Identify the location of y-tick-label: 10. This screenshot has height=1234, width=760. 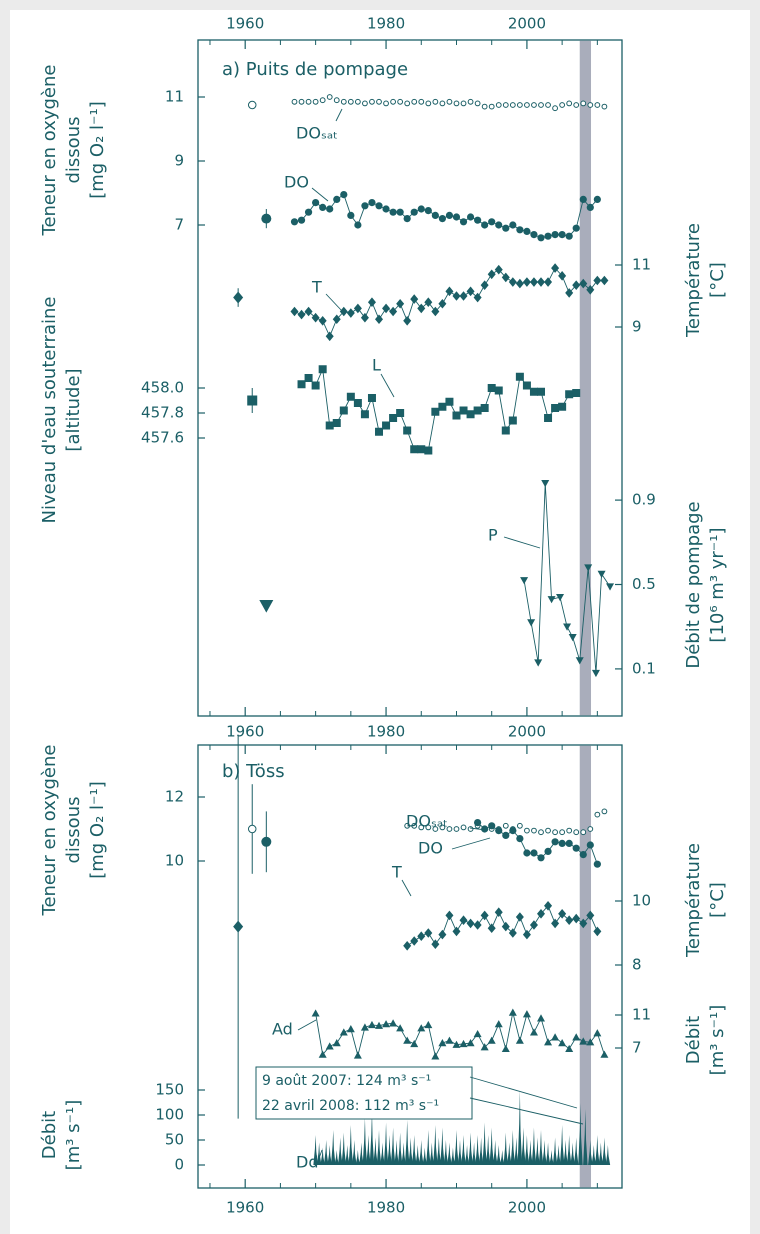
(174, 861).